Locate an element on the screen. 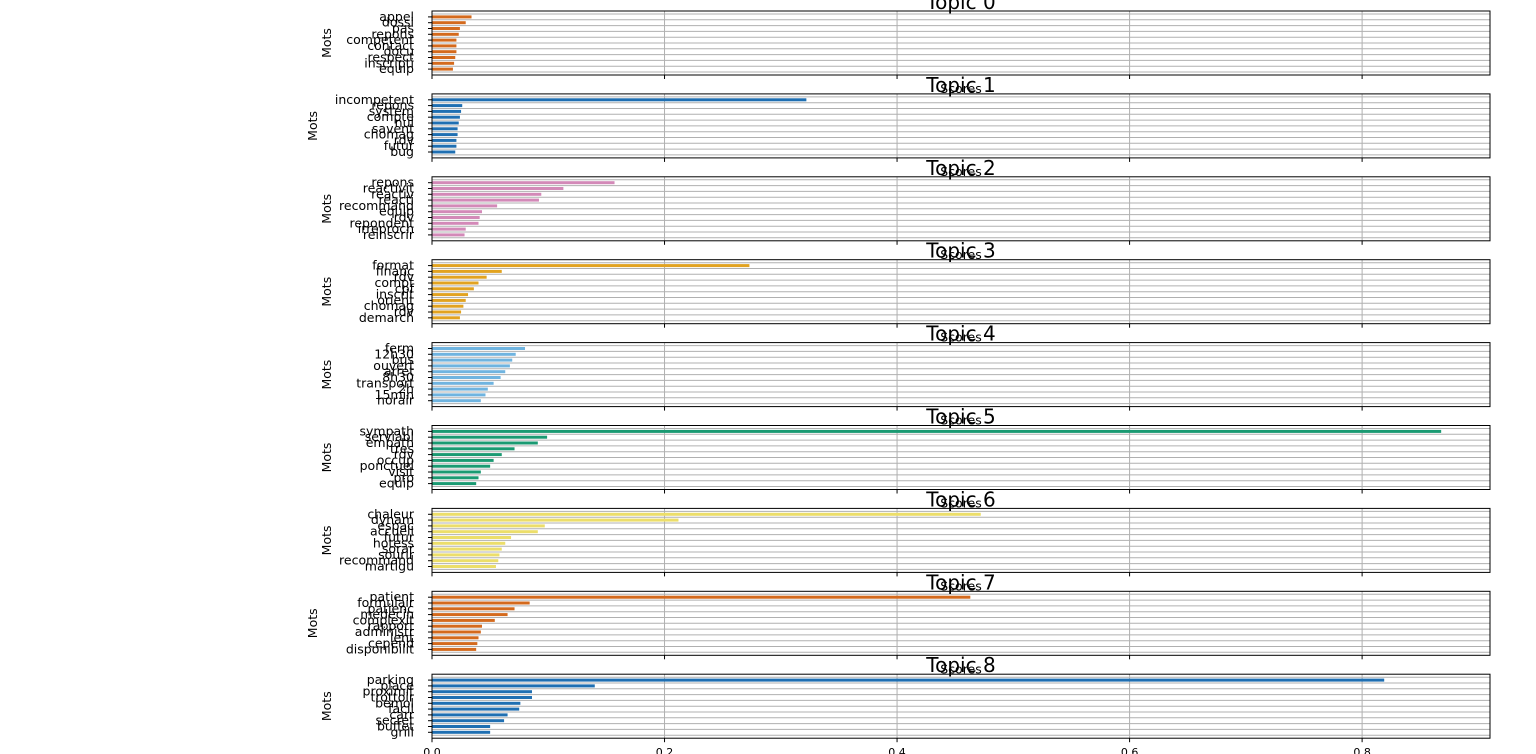  y-axis-label: Mots is located at coordinates (326, 375).